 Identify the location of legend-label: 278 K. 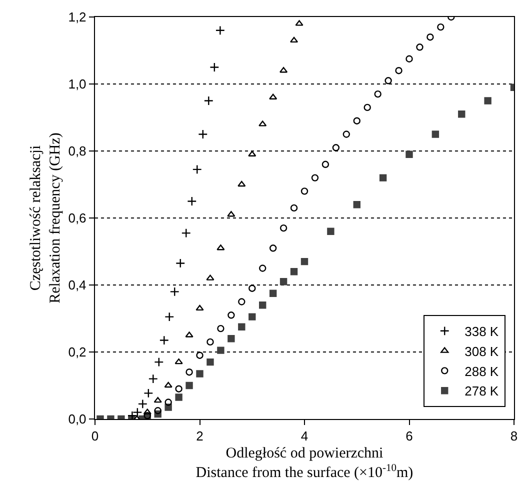
(481, 391).